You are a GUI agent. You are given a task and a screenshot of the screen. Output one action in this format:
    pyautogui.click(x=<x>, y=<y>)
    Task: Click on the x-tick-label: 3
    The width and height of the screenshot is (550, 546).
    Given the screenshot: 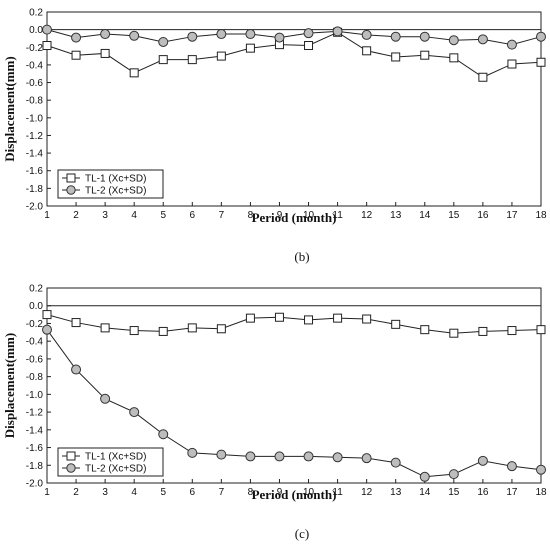 What is the action you would take?
    pyautogui.click(x=105, y=215)
    